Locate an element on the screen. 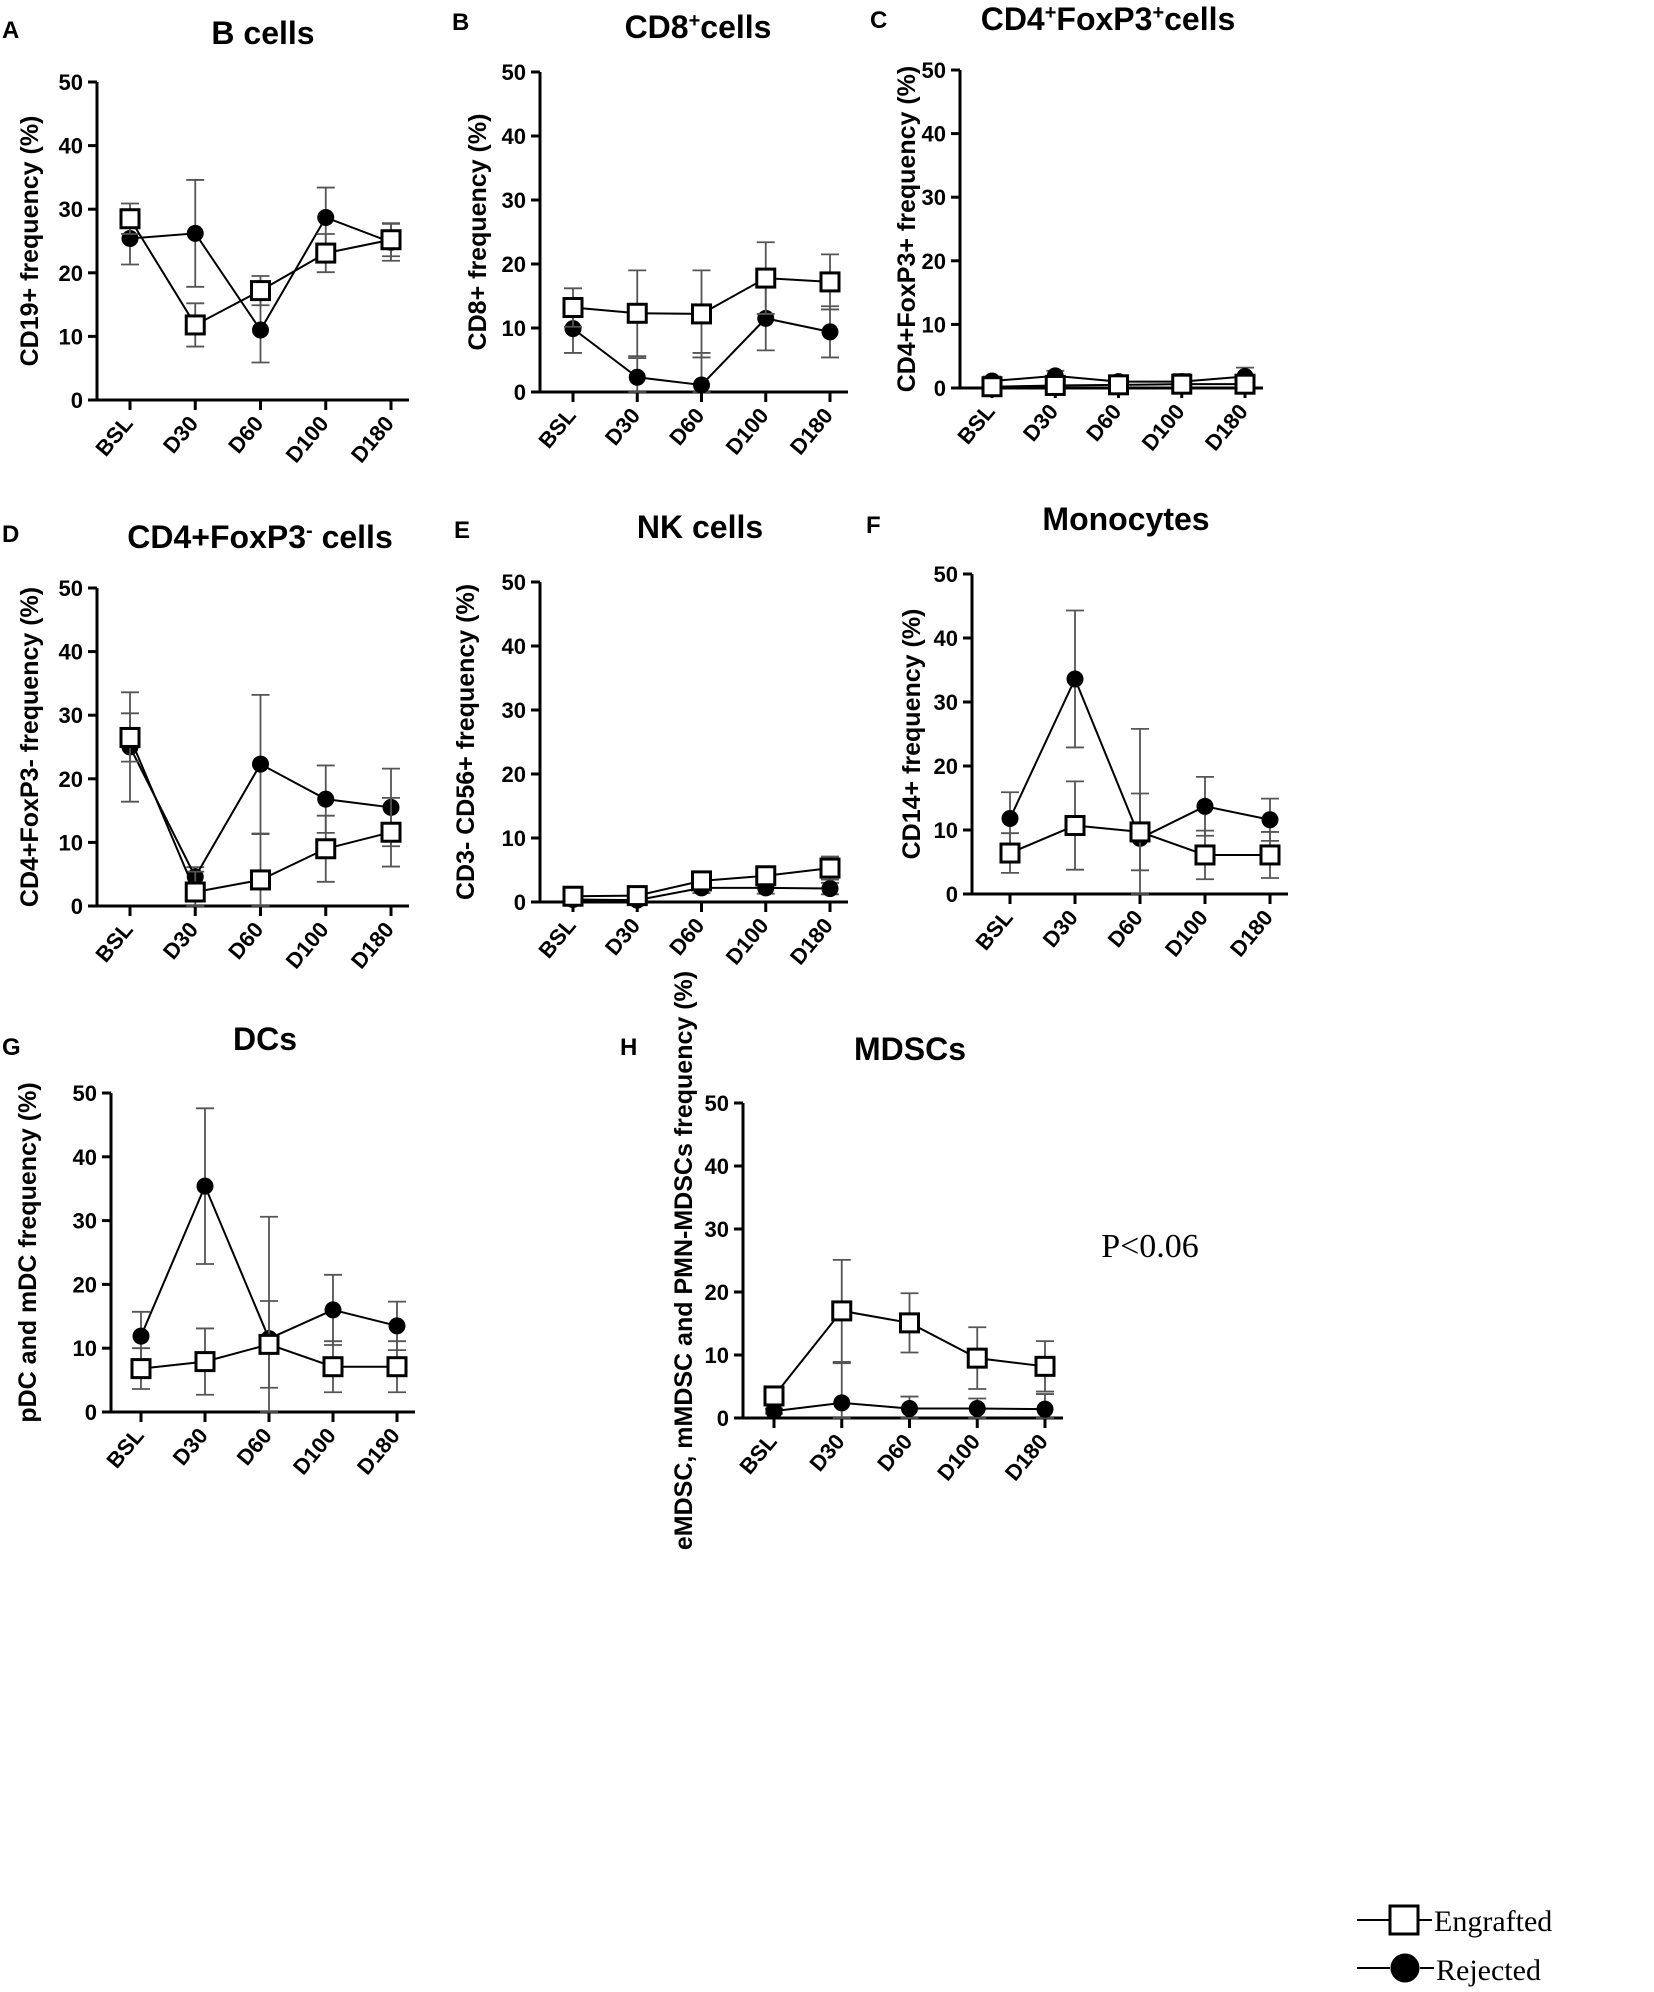  legend-rejected-circle-icon is located at coordinates (1405, 1968).